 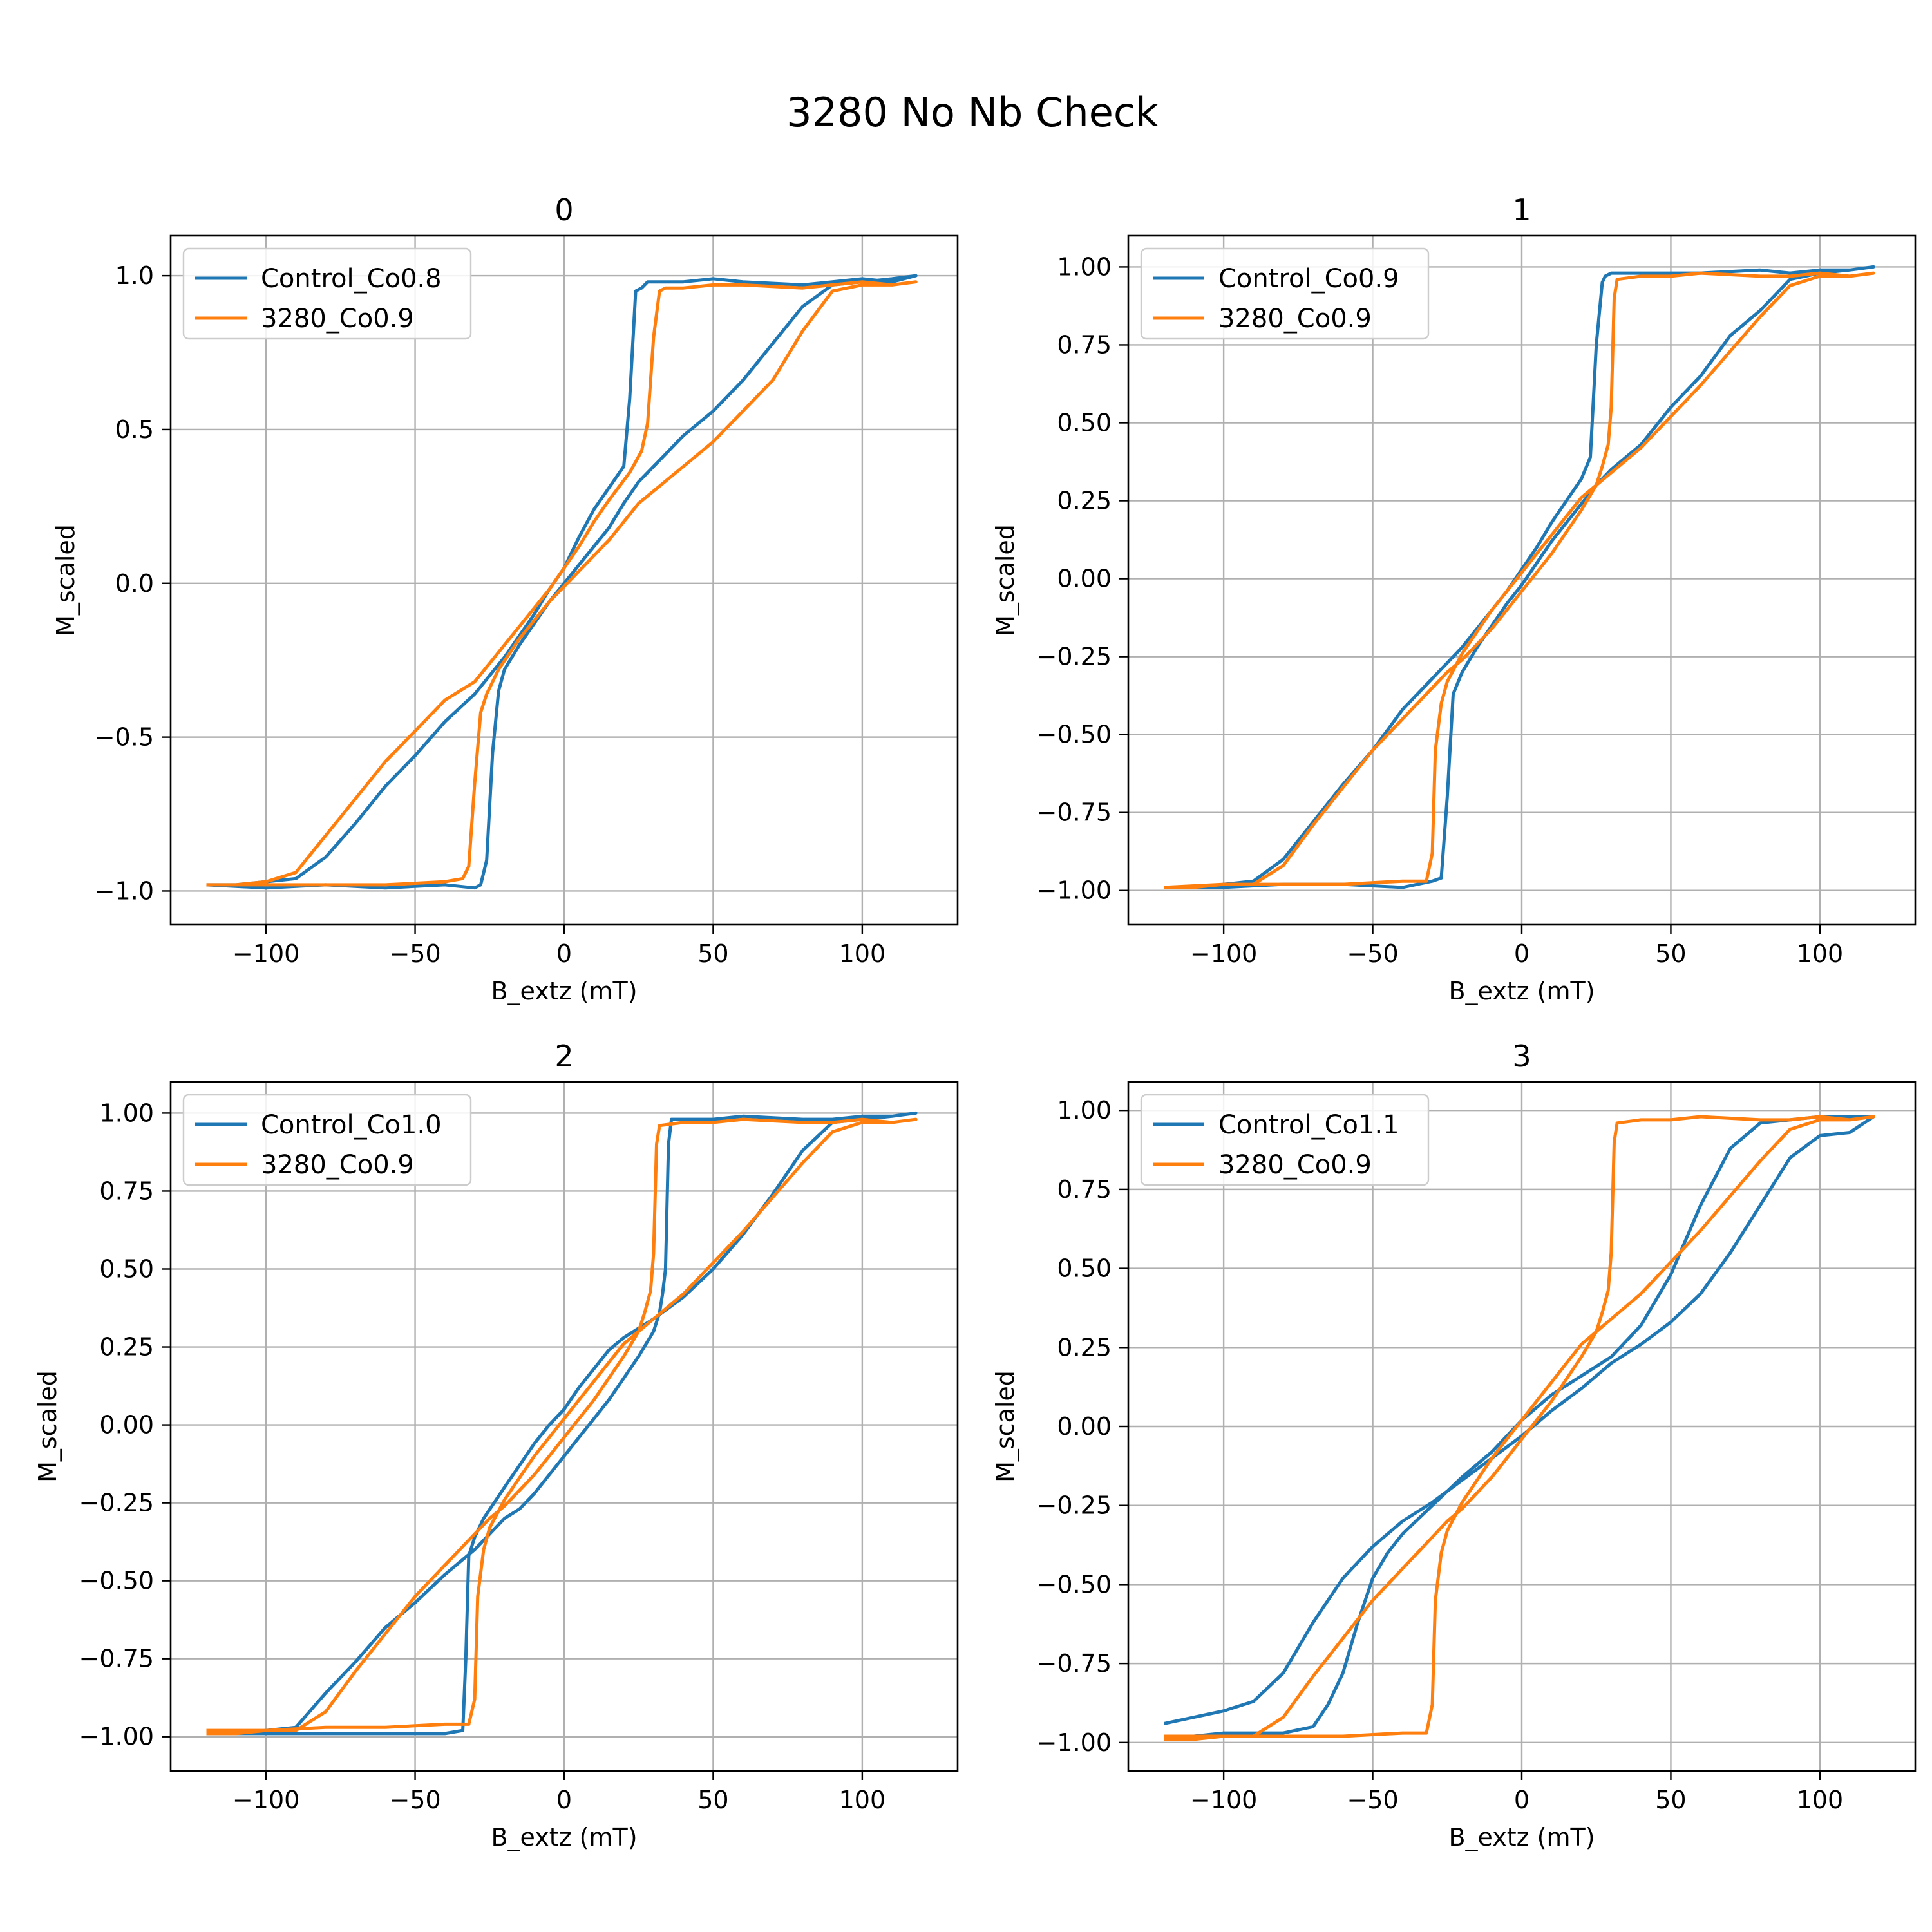 I want to click on subplot-title: 2, so click(x=563, y=1057).